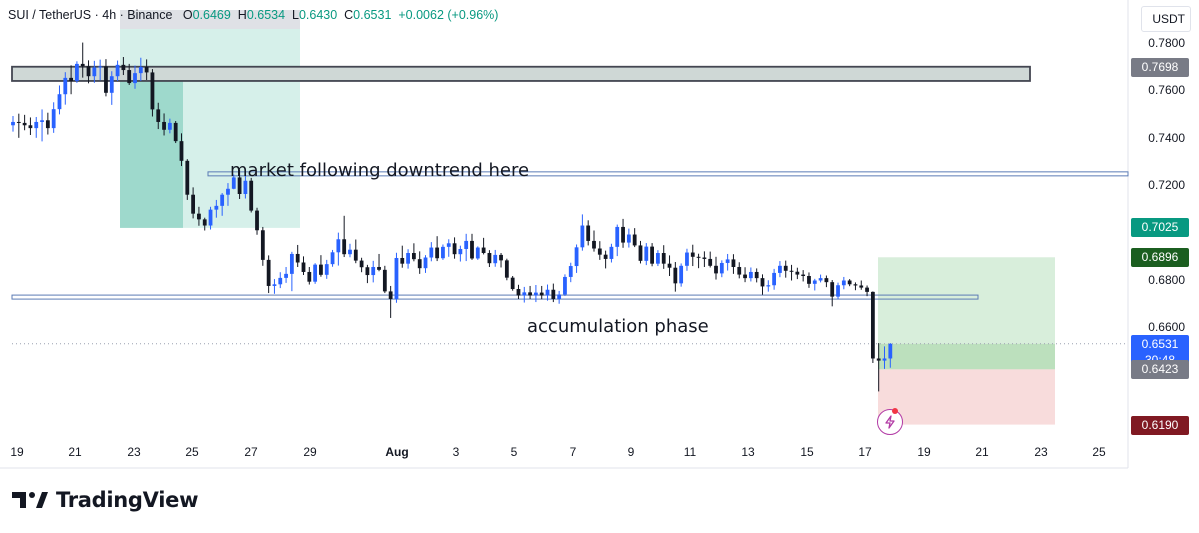  What do you see at coordinates (349, 15) in the screenshot?
I see `close-label: C` at bounding box center [349, 15].